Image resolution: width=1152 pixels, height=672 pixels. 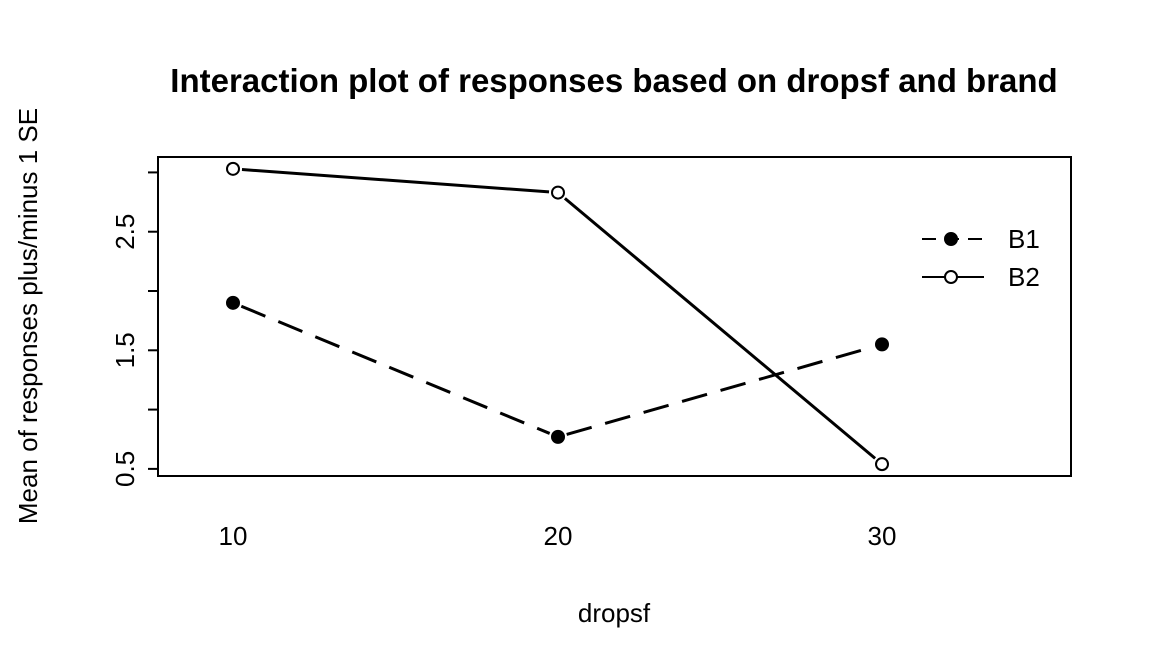 What do you see at coordinates (614, 613) in the screenshot?
I see `x-axis-label: dropsf` at bounding box center [614, 613].